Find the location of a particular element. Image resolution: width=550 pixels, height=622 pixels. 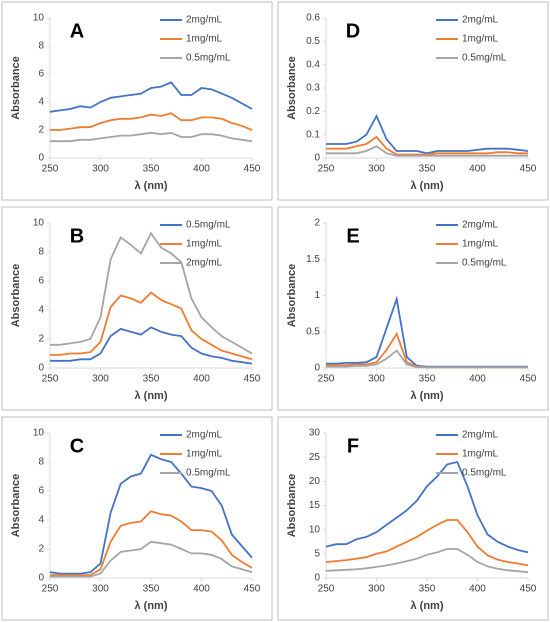

y-tick-label: 0.4 is located at coordinates (313, 64).